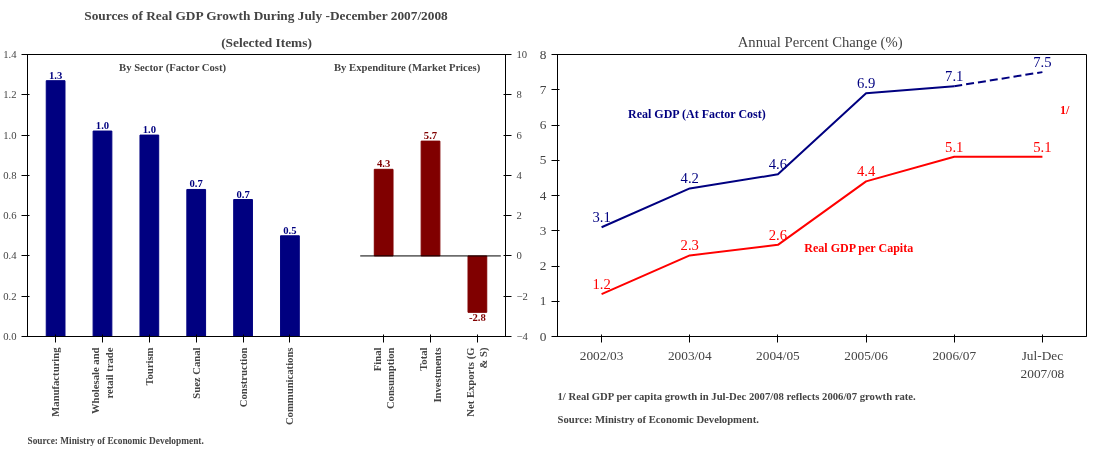 The width and height of the screenshot is (1096, 456). I want to click on series-label: Real GDP per Capita, so click(859, 248).